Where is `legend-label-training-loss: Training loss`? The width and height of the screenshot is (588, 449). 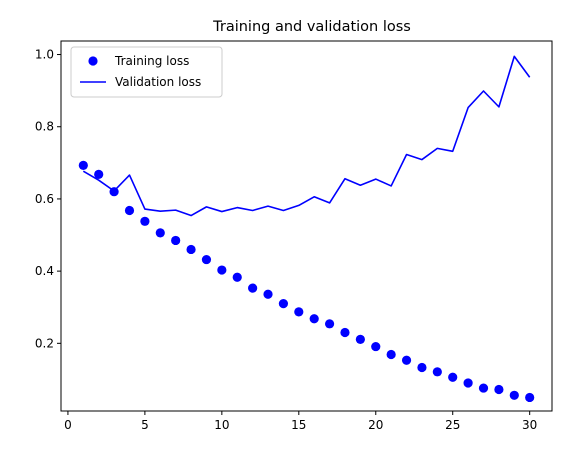
legend-label-training-loss: Training loss is located at coordinates (151, 61).